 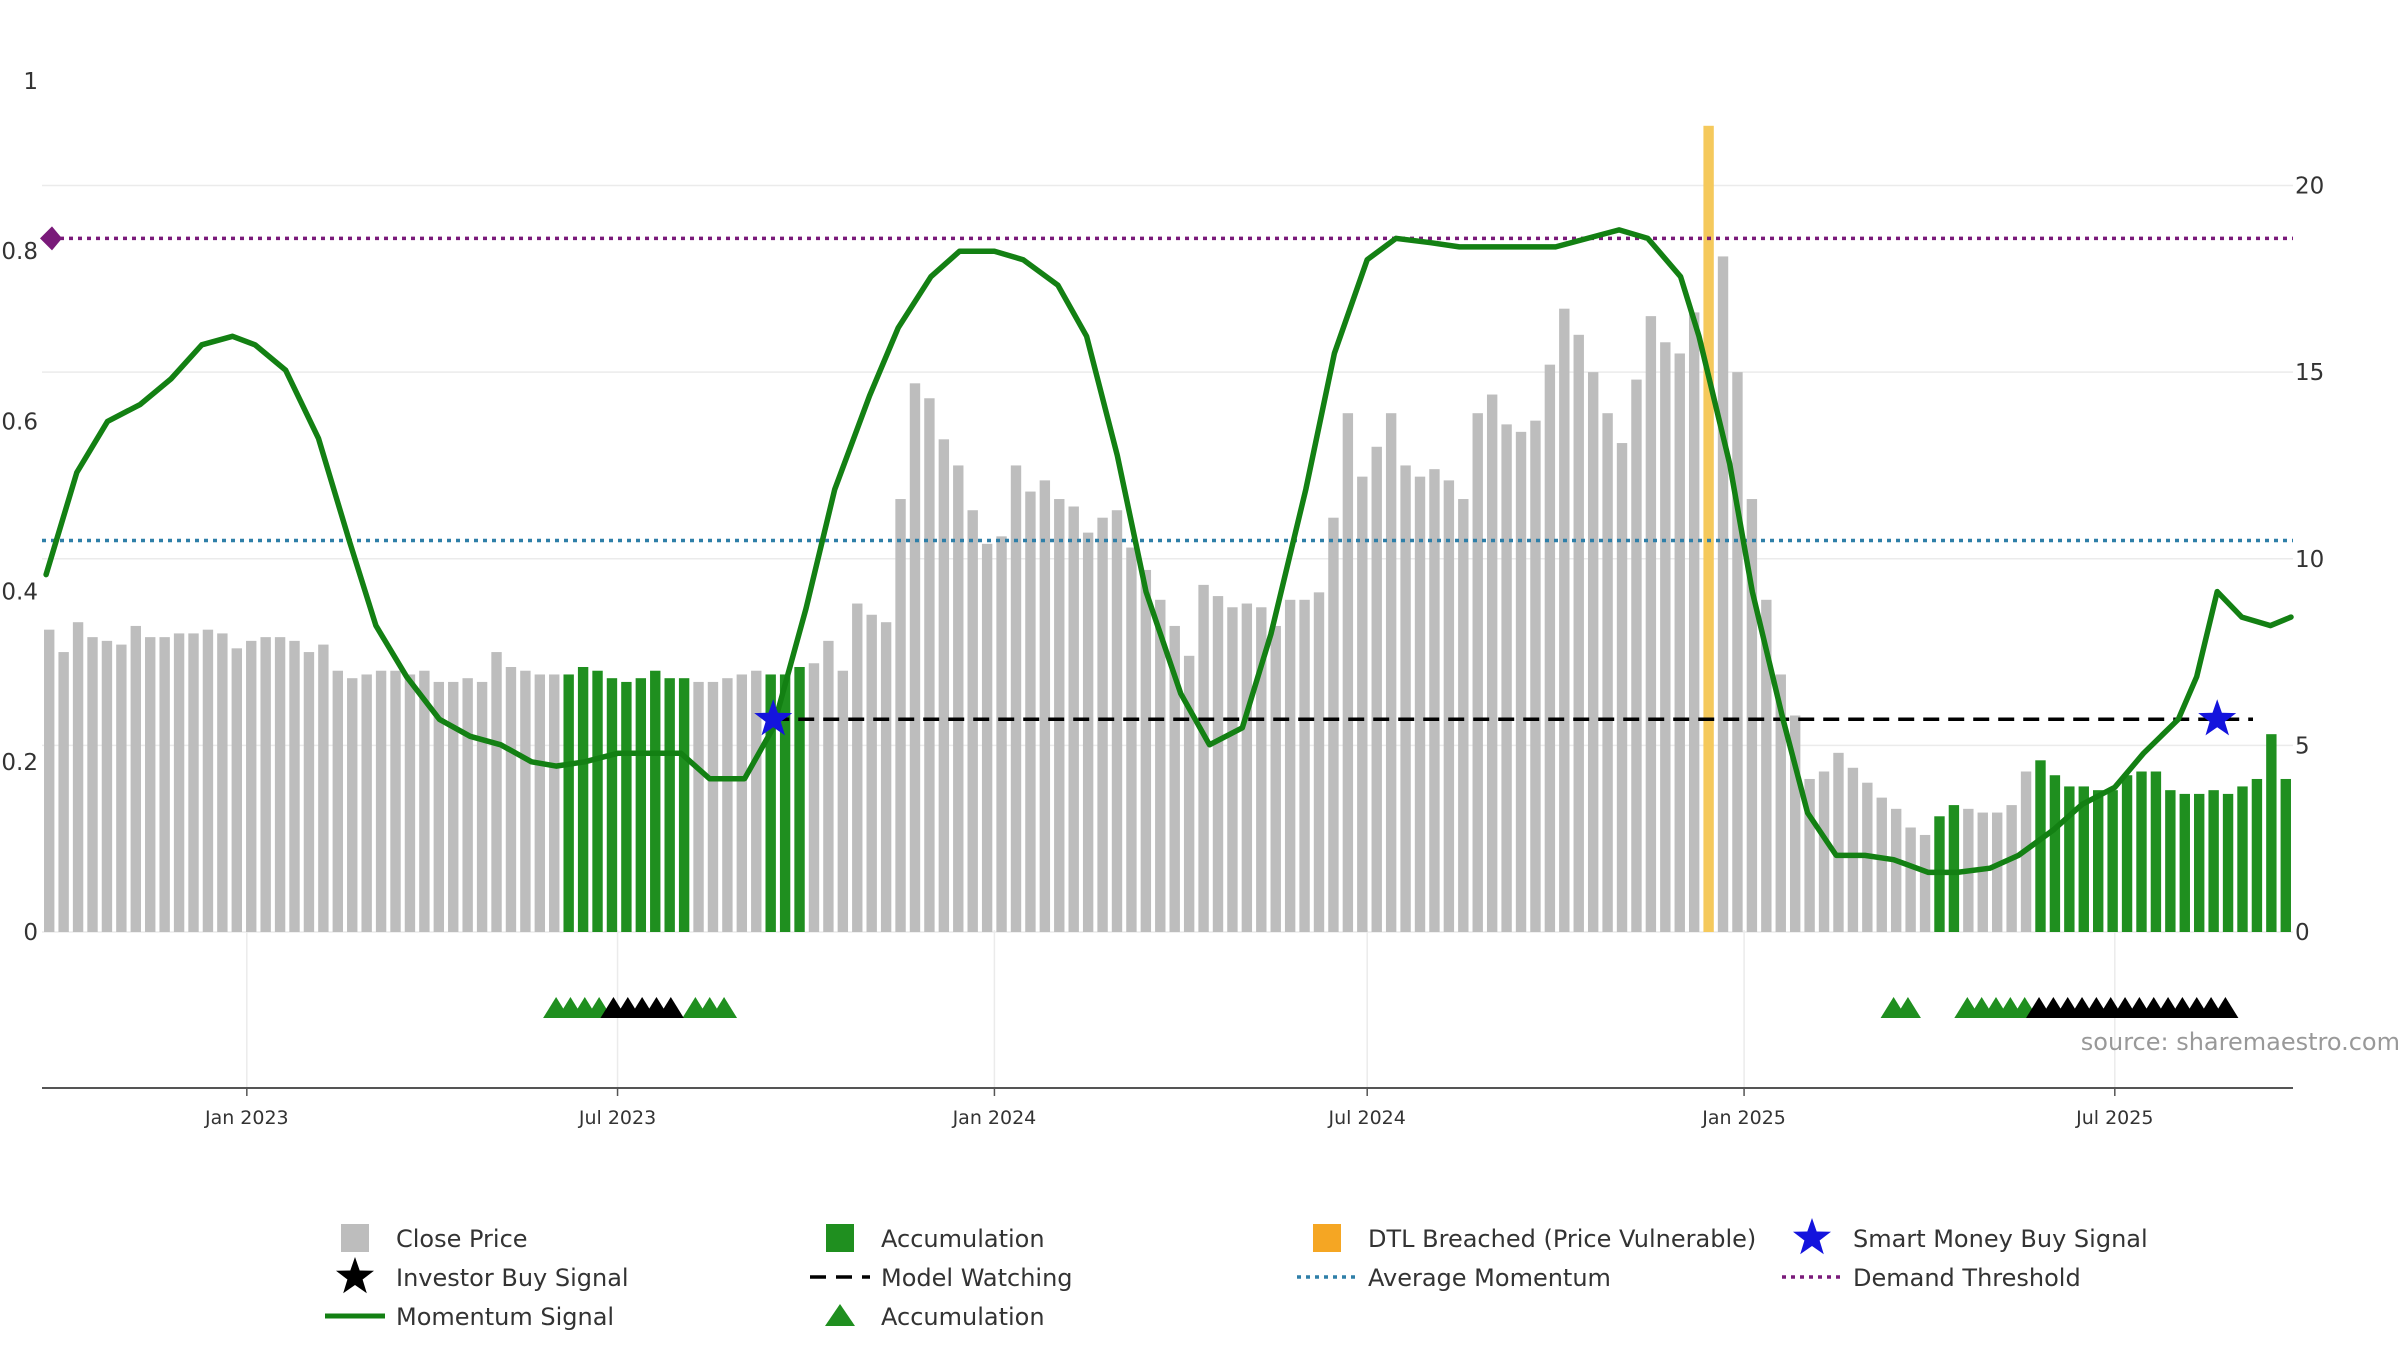 I want to click on legend-label: Accumulation, so click(x=963, y=1317).